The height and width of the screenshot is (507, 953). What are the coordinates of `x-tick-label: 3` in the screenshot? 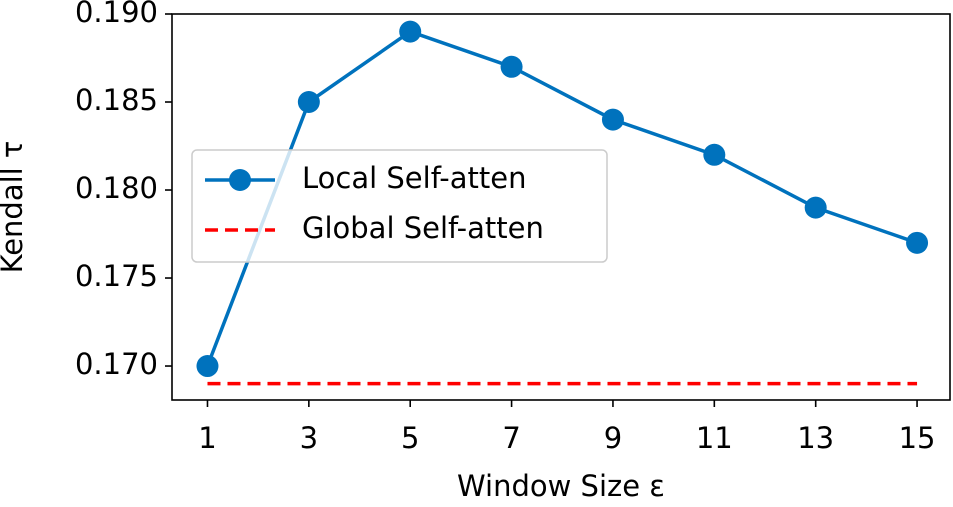 It's located at (309, 438).